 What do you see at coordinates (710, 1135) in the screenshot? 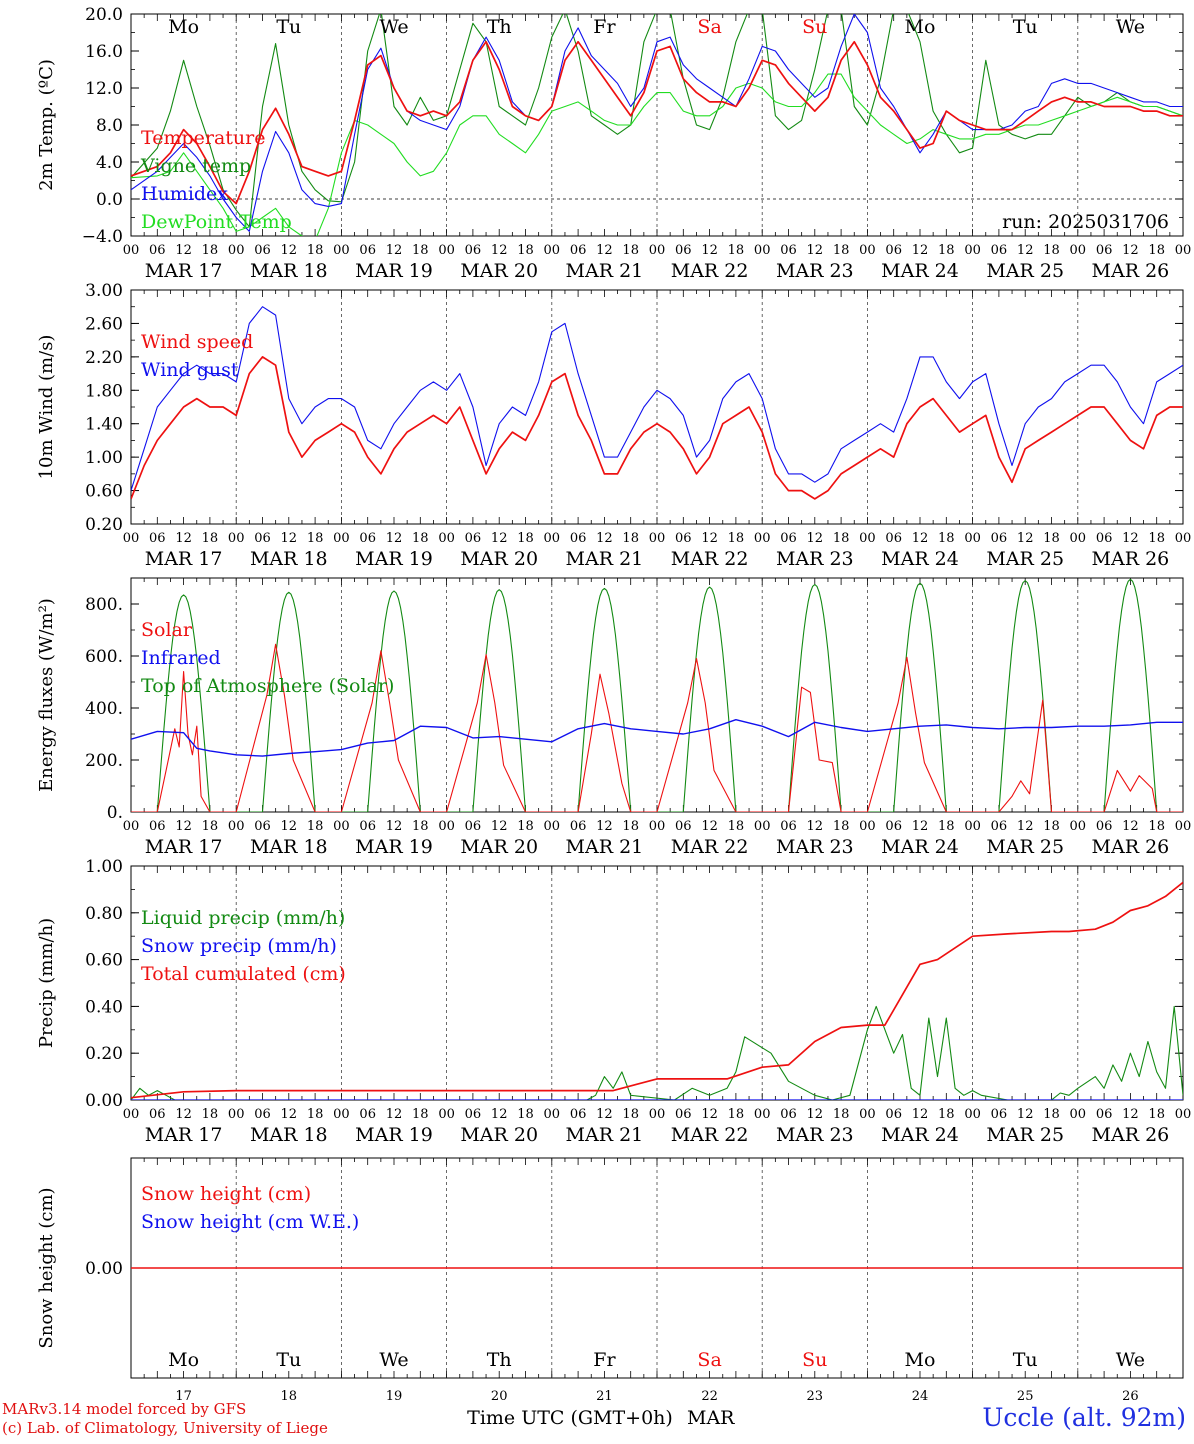
I see `precip-date-label: MAR 22` at bounding box center [710, 1135].